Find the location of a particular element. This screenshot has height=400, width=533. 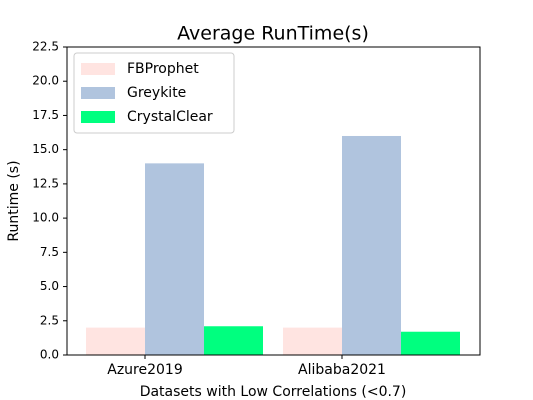

x-axis-label: Datasets with Low Correlations (<0.7) is located at coordinates (273, 392).